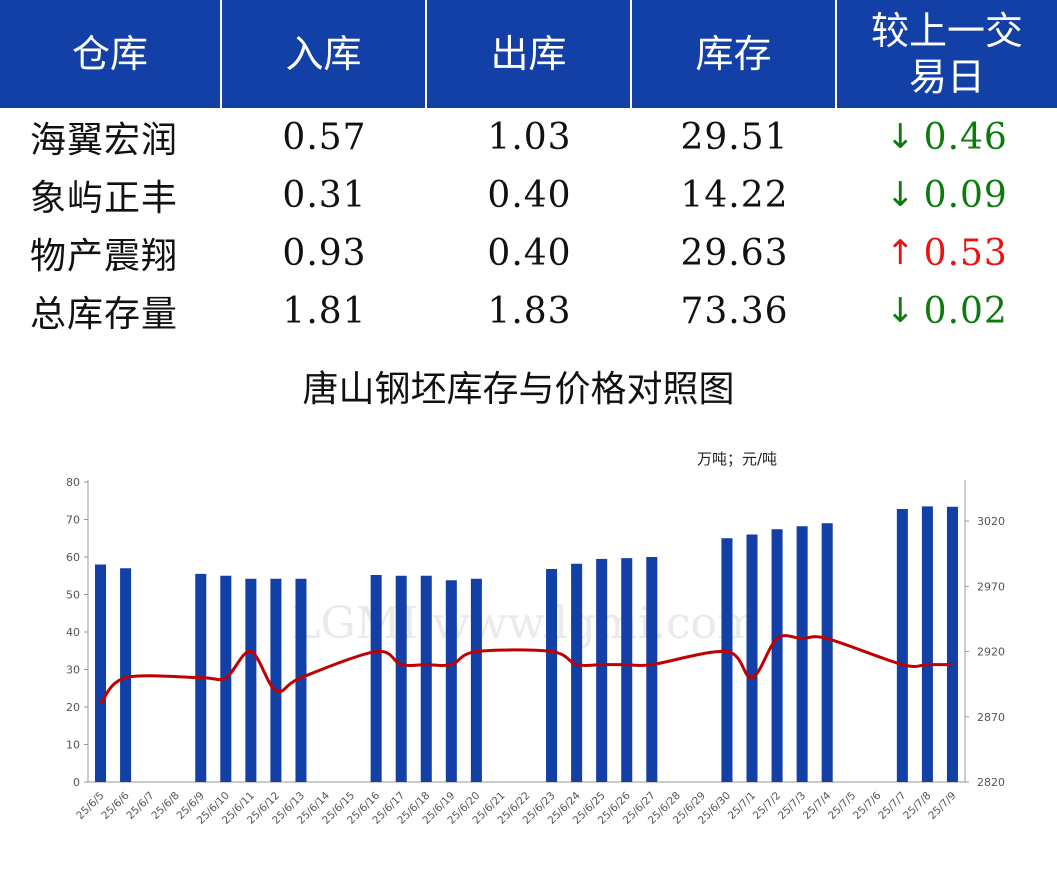 The height and width of the screenshot is (895, 1057). I want to click on warehouse-name-cell: 海翼宏润, so click(104, 140).